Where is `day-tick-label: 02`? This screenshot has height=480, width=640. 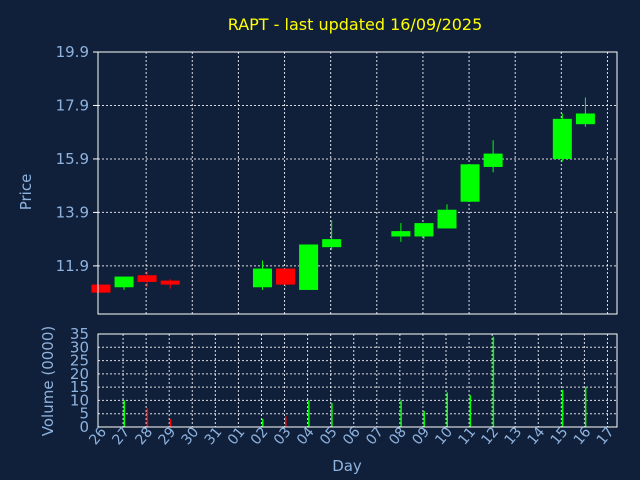
day-tick-label: 02 is located at coordinates (260, 436).